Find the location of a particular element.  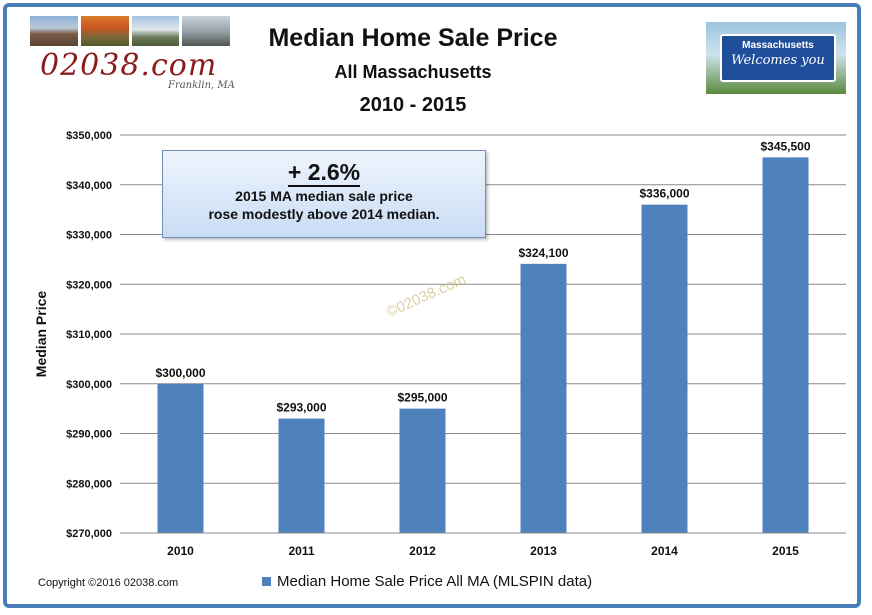

sign-line2: Welcomes you is located at coordinates (778, 60).